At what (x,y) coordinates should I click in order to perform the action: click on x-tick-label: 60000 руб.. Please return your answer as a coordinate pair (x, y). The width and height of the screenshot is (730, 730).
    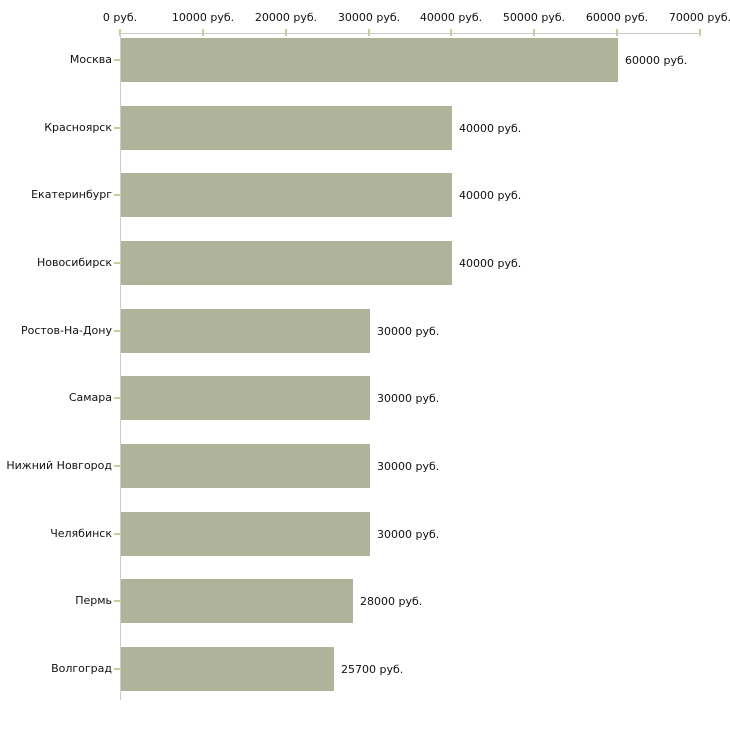
    Looking at the image, I should click on (617, 17).